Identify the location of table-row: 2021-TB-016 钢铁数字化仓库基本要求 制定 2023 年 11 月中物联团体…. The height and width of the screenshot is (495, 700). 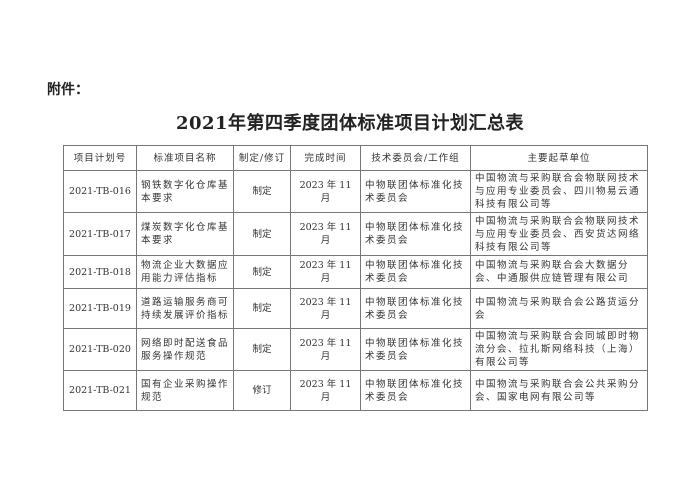
(355, 191).